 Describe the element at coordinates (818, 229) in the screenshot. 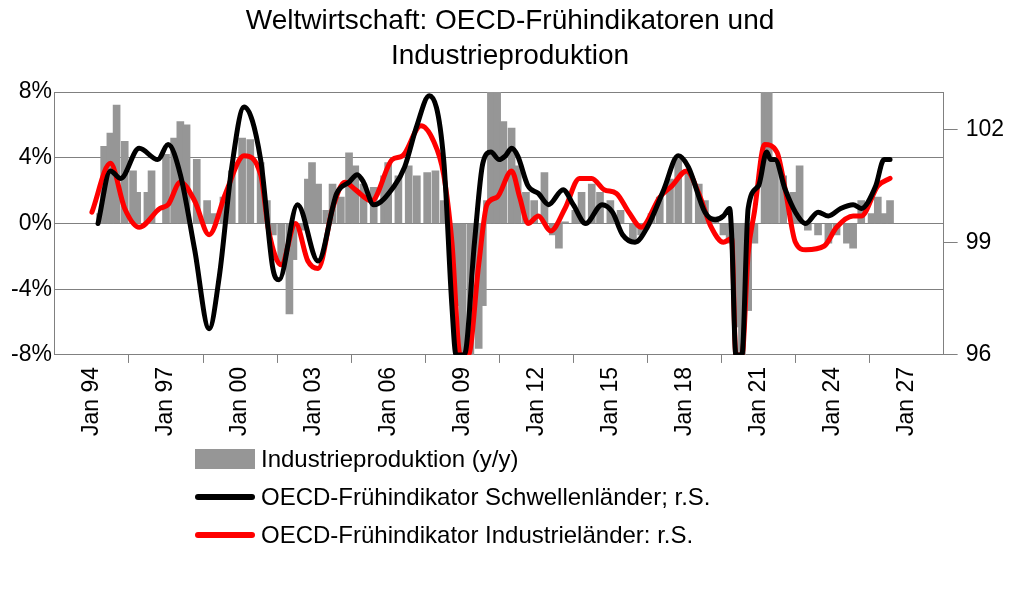

I see `bar` at that location.